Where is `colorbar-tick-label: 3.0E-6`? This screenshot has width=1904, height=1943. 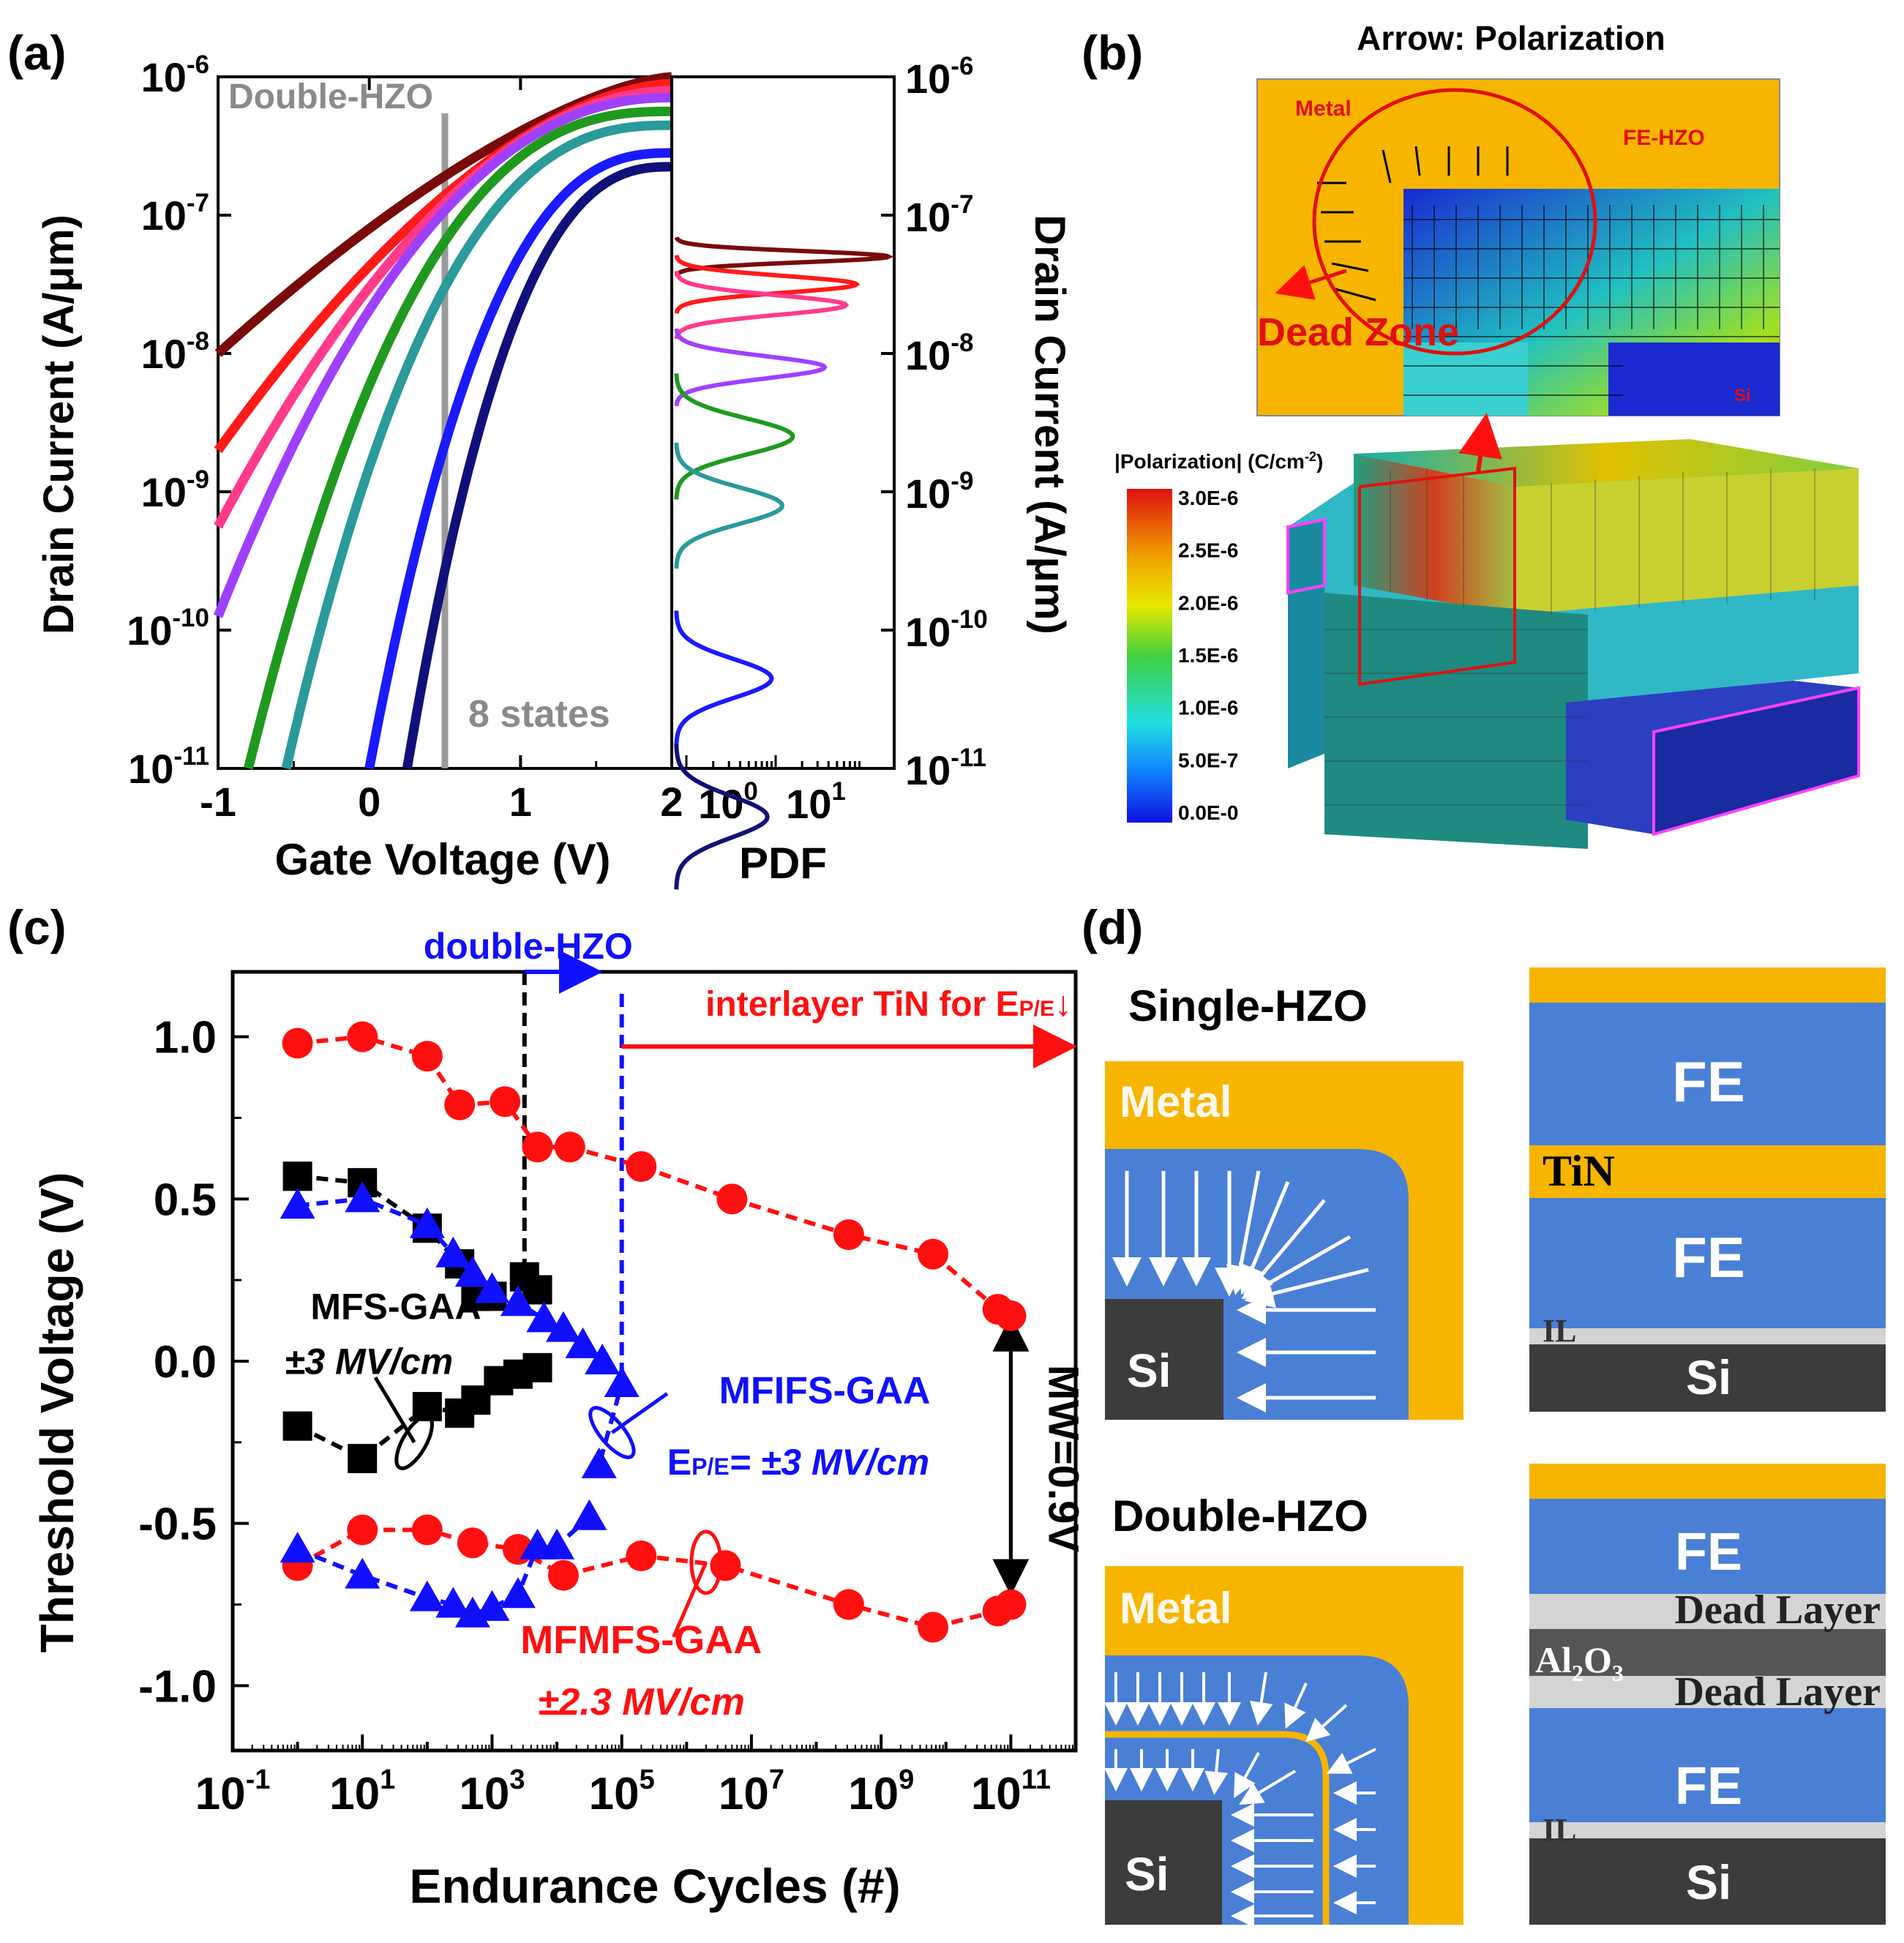
colorbar-tick-label: 3.0E-6 is located at coordinates (1208, 498).